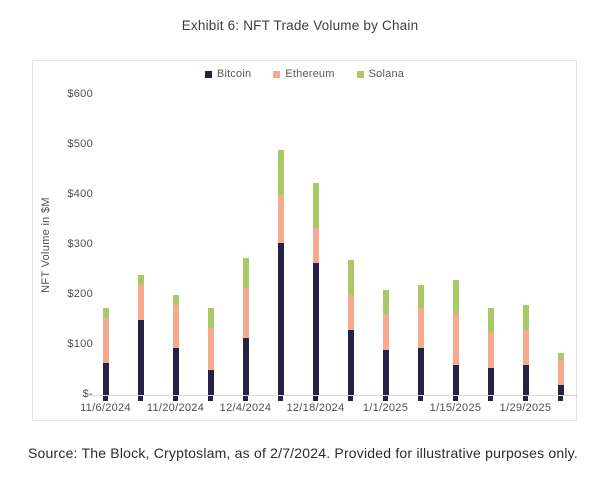  I want to click on y-tick-label: $500, so click(80, 144).